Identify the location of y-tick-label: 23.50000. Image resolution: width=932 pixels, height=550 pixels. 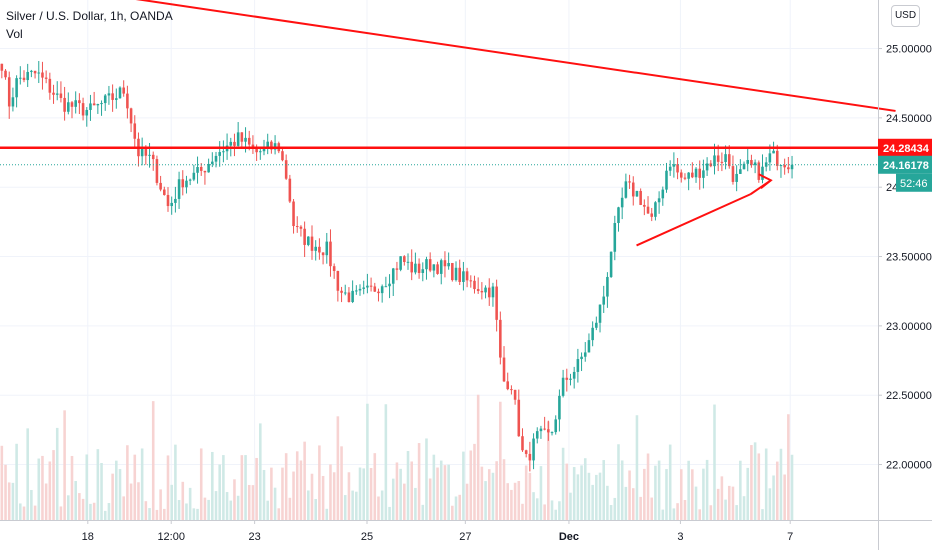
(909, 258).